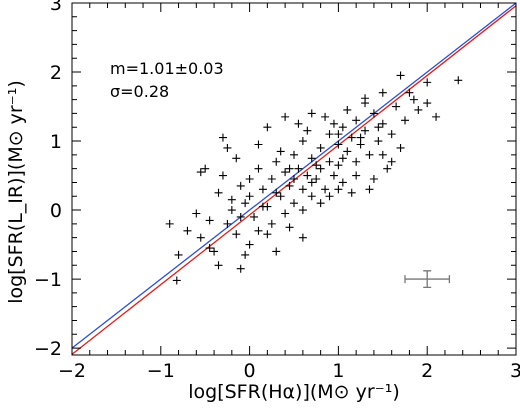 This screenshot has height=417, width=520. What do you see at coordinates (338, 371) in the screenshot?
I see `x-tick-label: 1` at bounding box center [338, 371].